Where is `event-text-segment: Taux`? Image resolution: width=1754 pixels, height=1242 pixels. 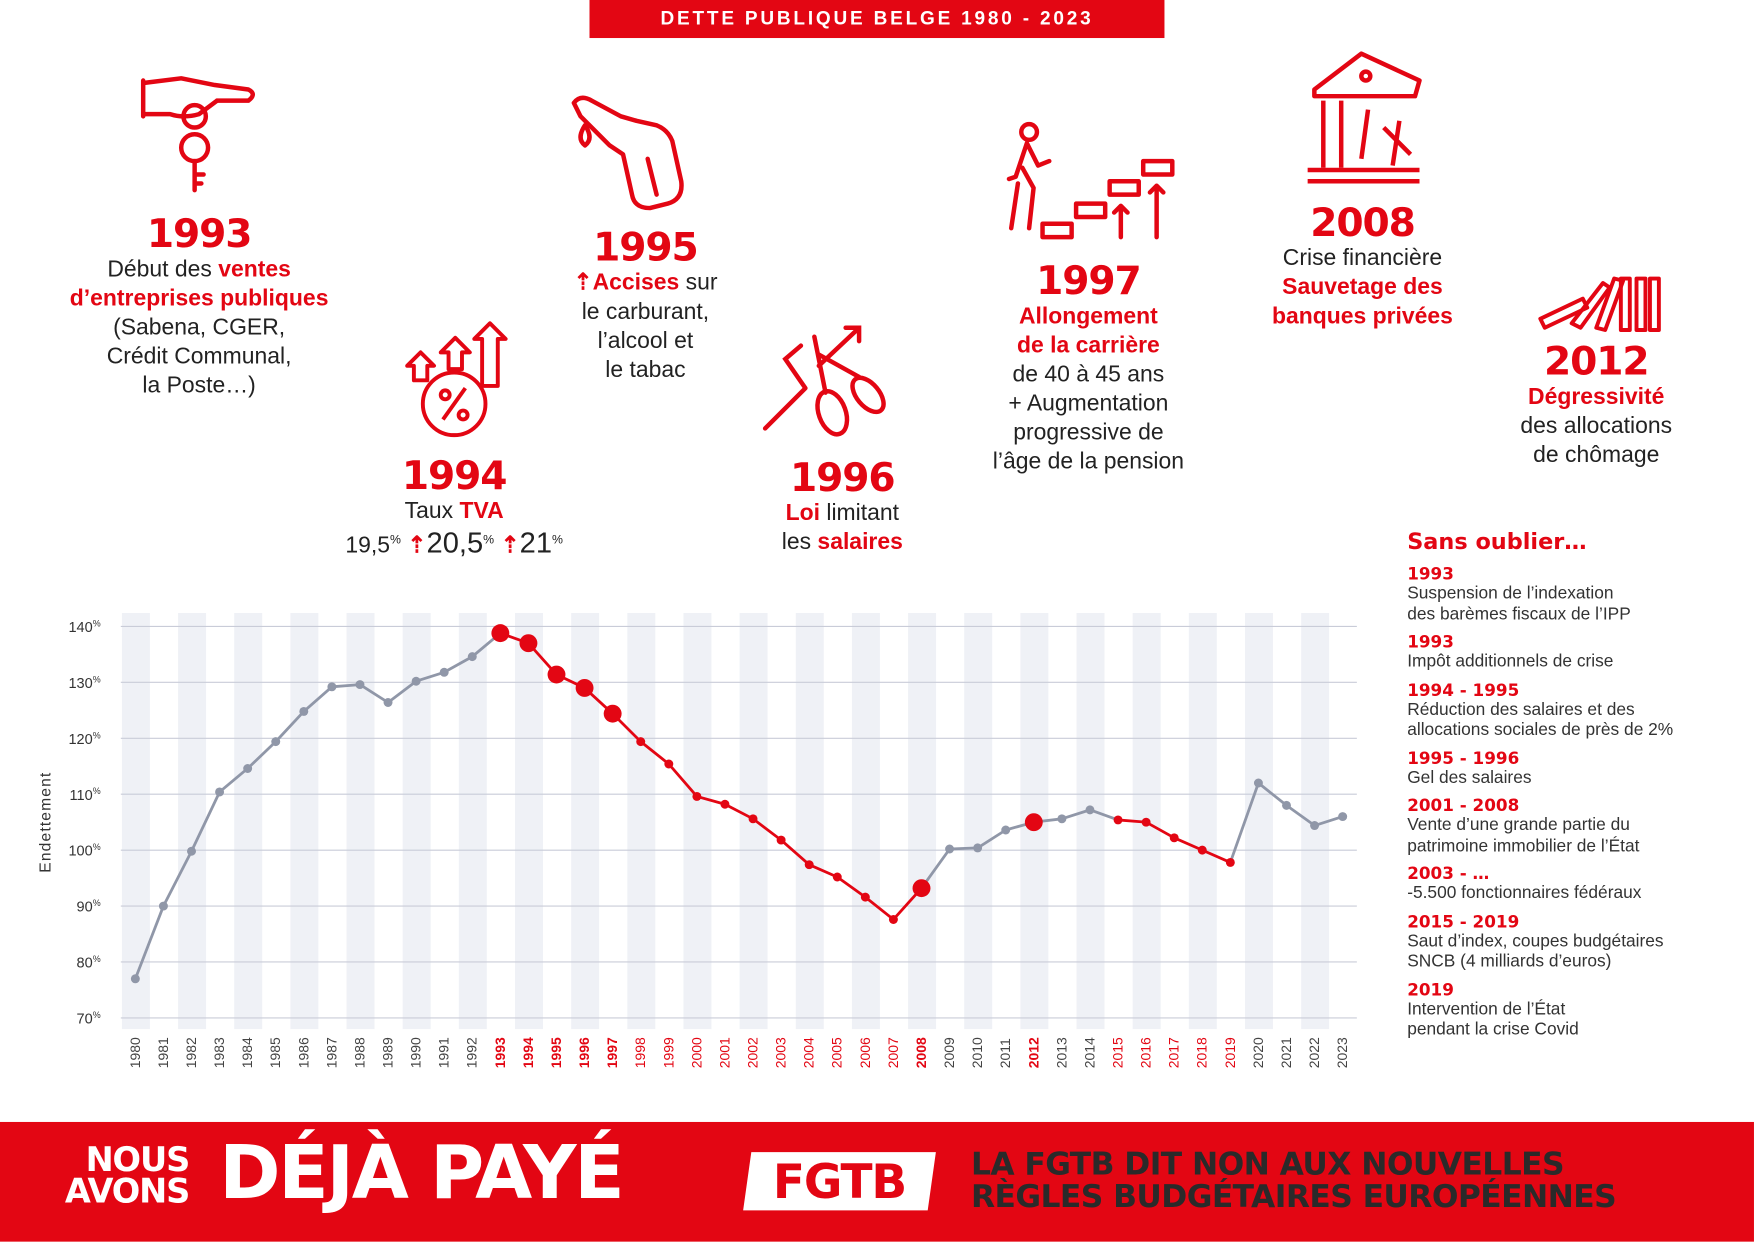
event-text-segment: Taux is located at coordinates (432, 510).